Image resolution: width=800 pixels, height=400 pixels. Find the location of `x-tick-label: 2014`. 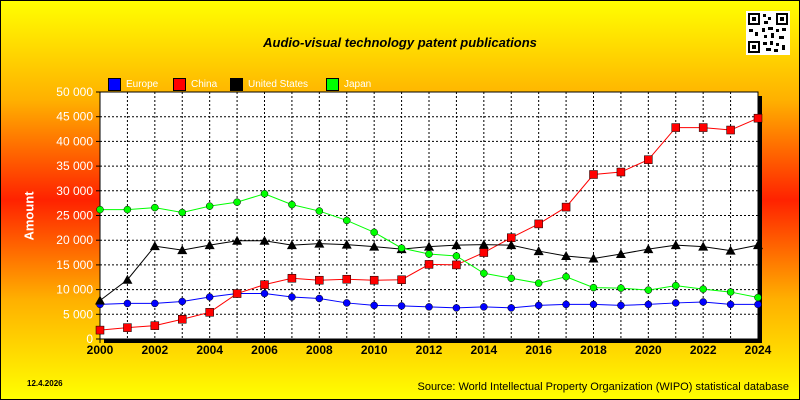

x-tick-label: 2014 is located at coordinates (483, 350).